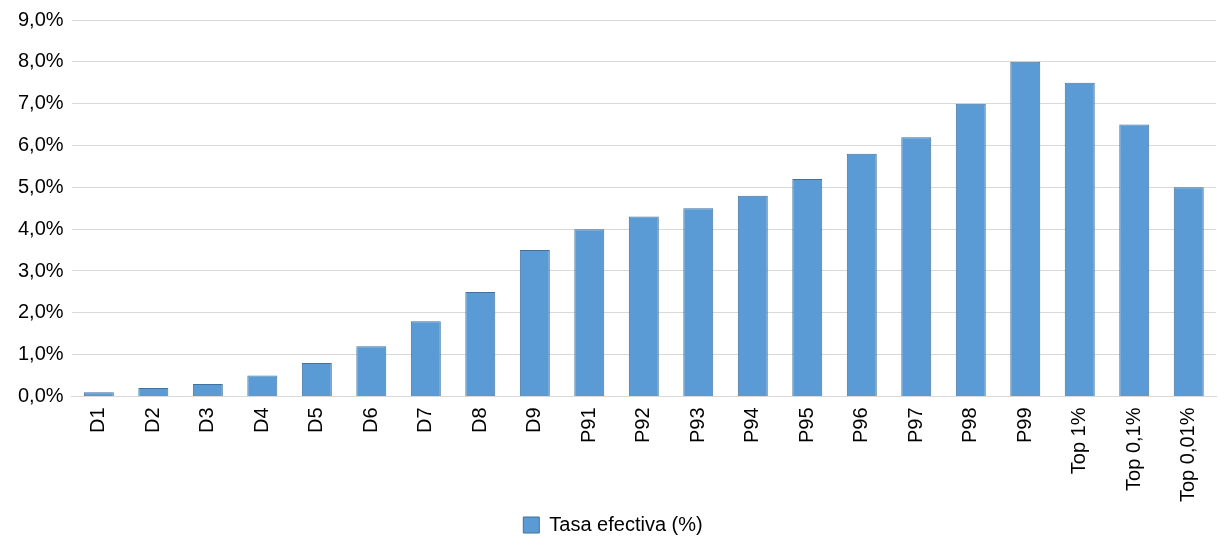 This screenshot has height=550, width=1226. I want to click on x-tick-label: P96, so click(860, 425).